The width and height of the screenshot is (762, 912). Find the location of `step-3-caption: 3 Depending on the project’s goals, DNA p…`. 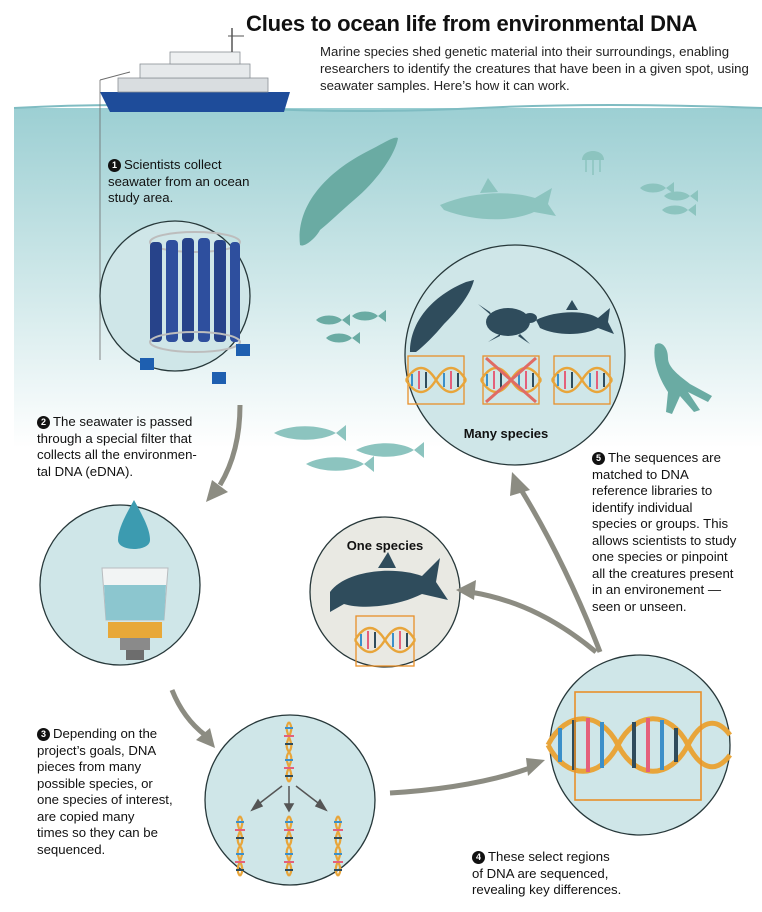

step-3-caption: 3 Depending on the project’s goals, DNA p… is located at coordinates (105, 792).